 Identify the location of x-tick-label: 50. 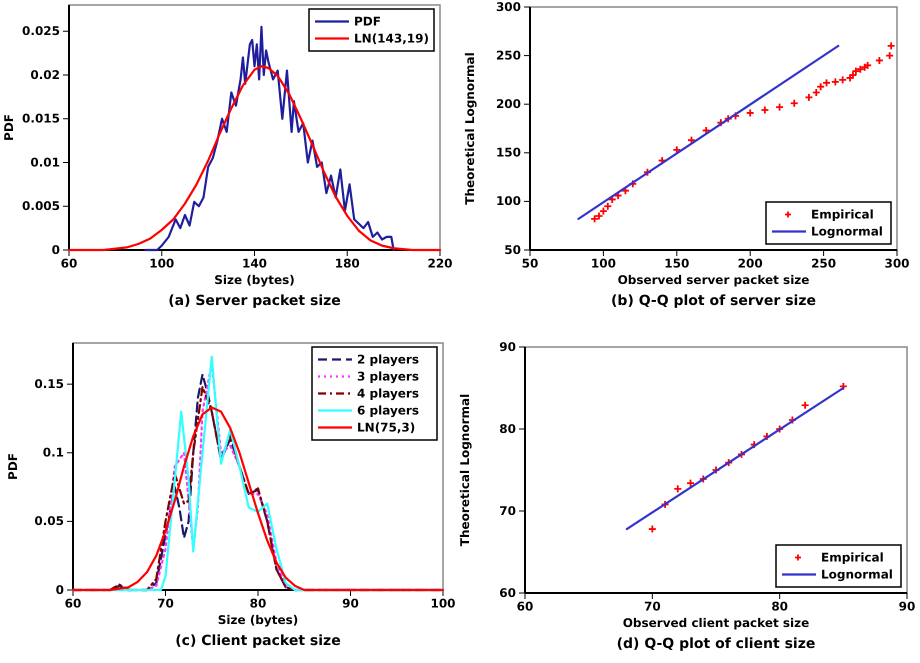
(530, 263).